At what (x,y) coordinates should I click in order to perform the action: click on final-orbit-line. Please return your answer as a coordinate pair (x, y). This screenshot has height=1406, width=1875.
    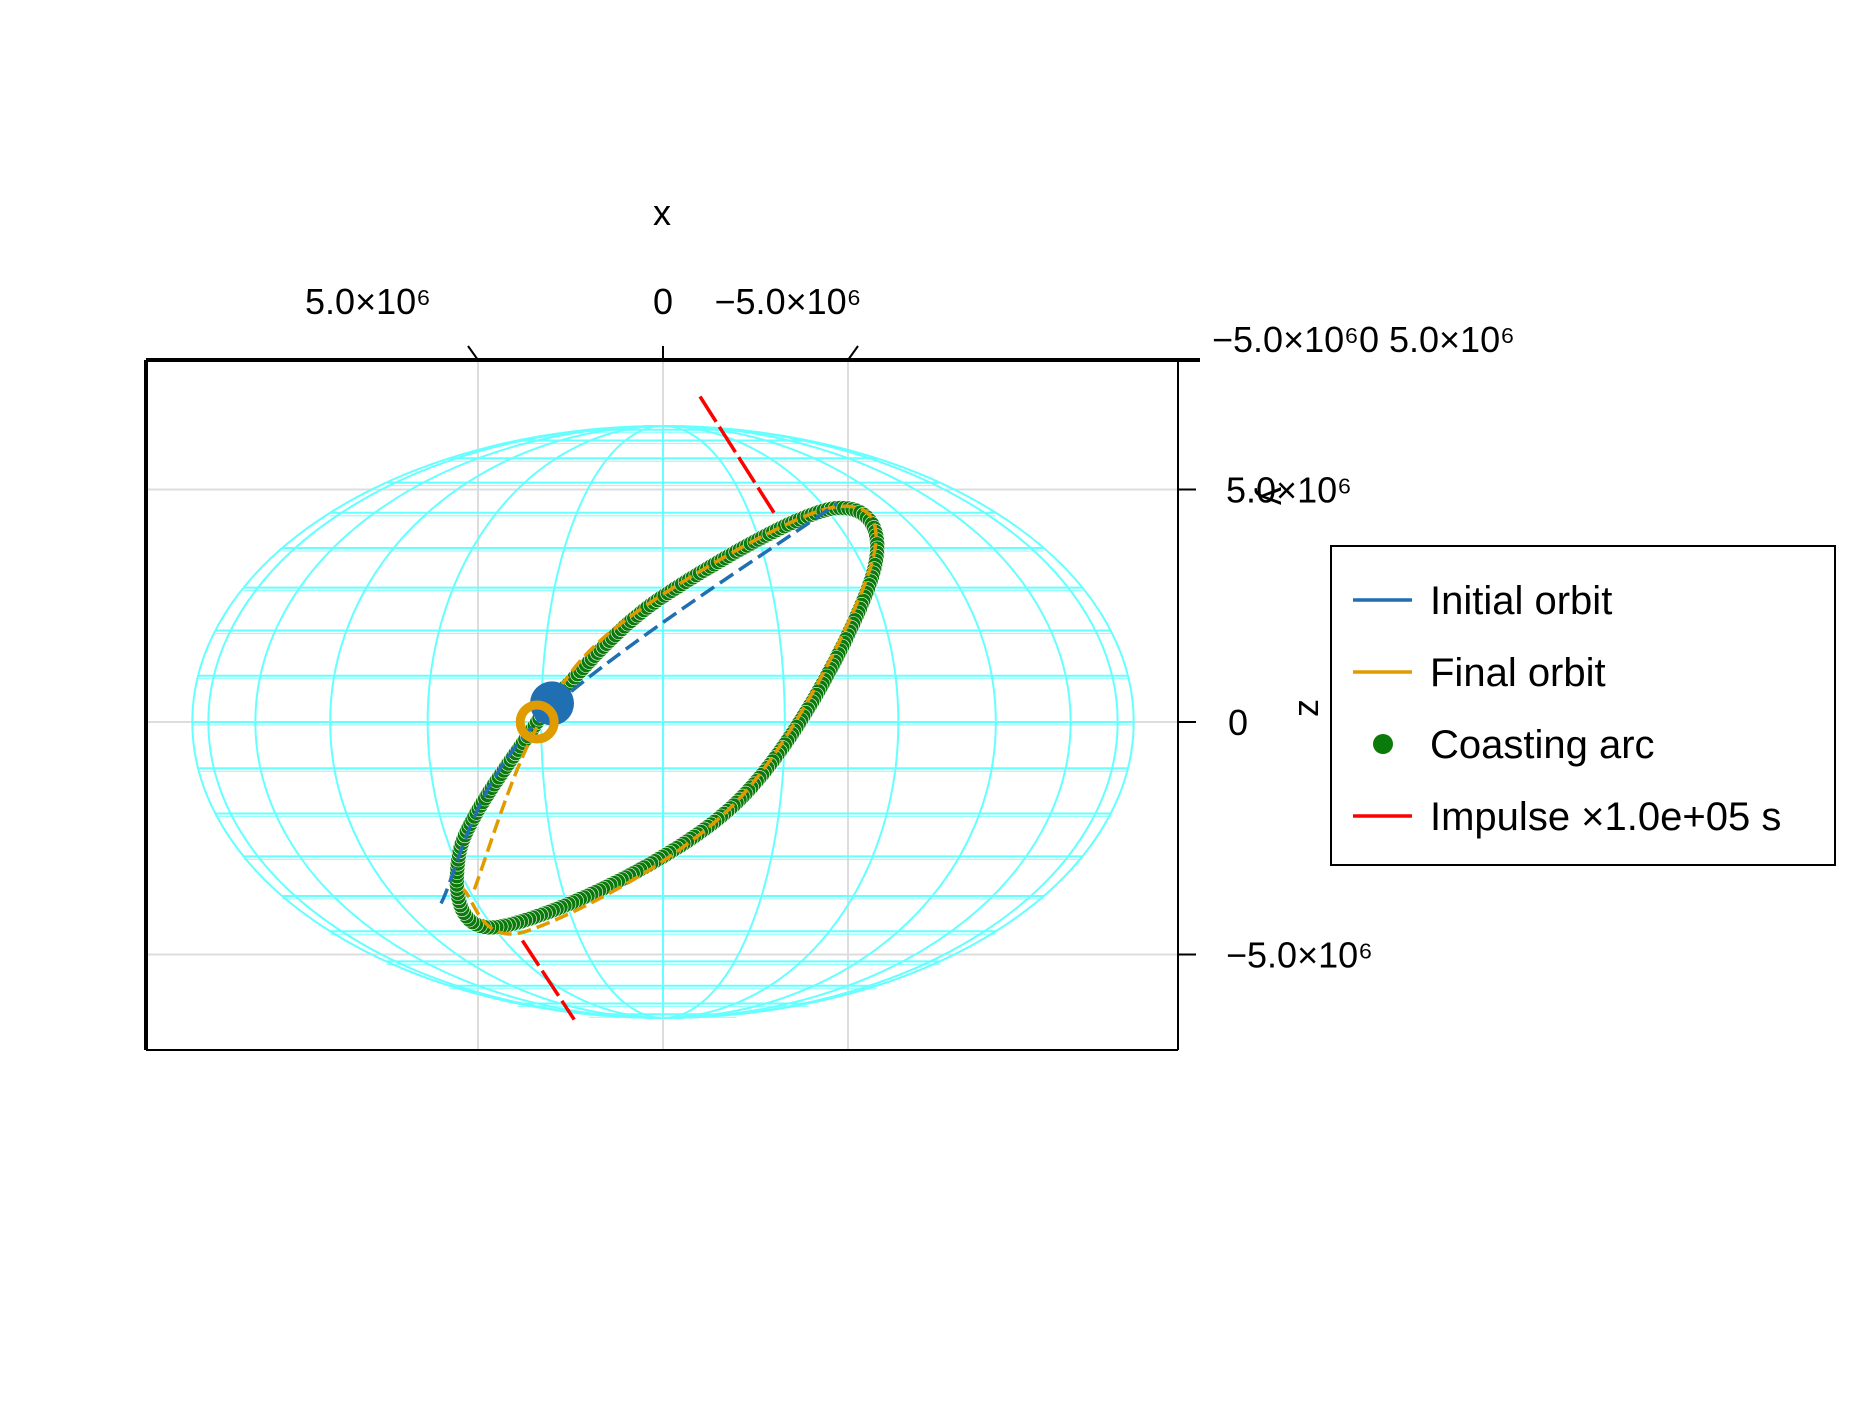
    Looking at the image, I should click on (669, 720).